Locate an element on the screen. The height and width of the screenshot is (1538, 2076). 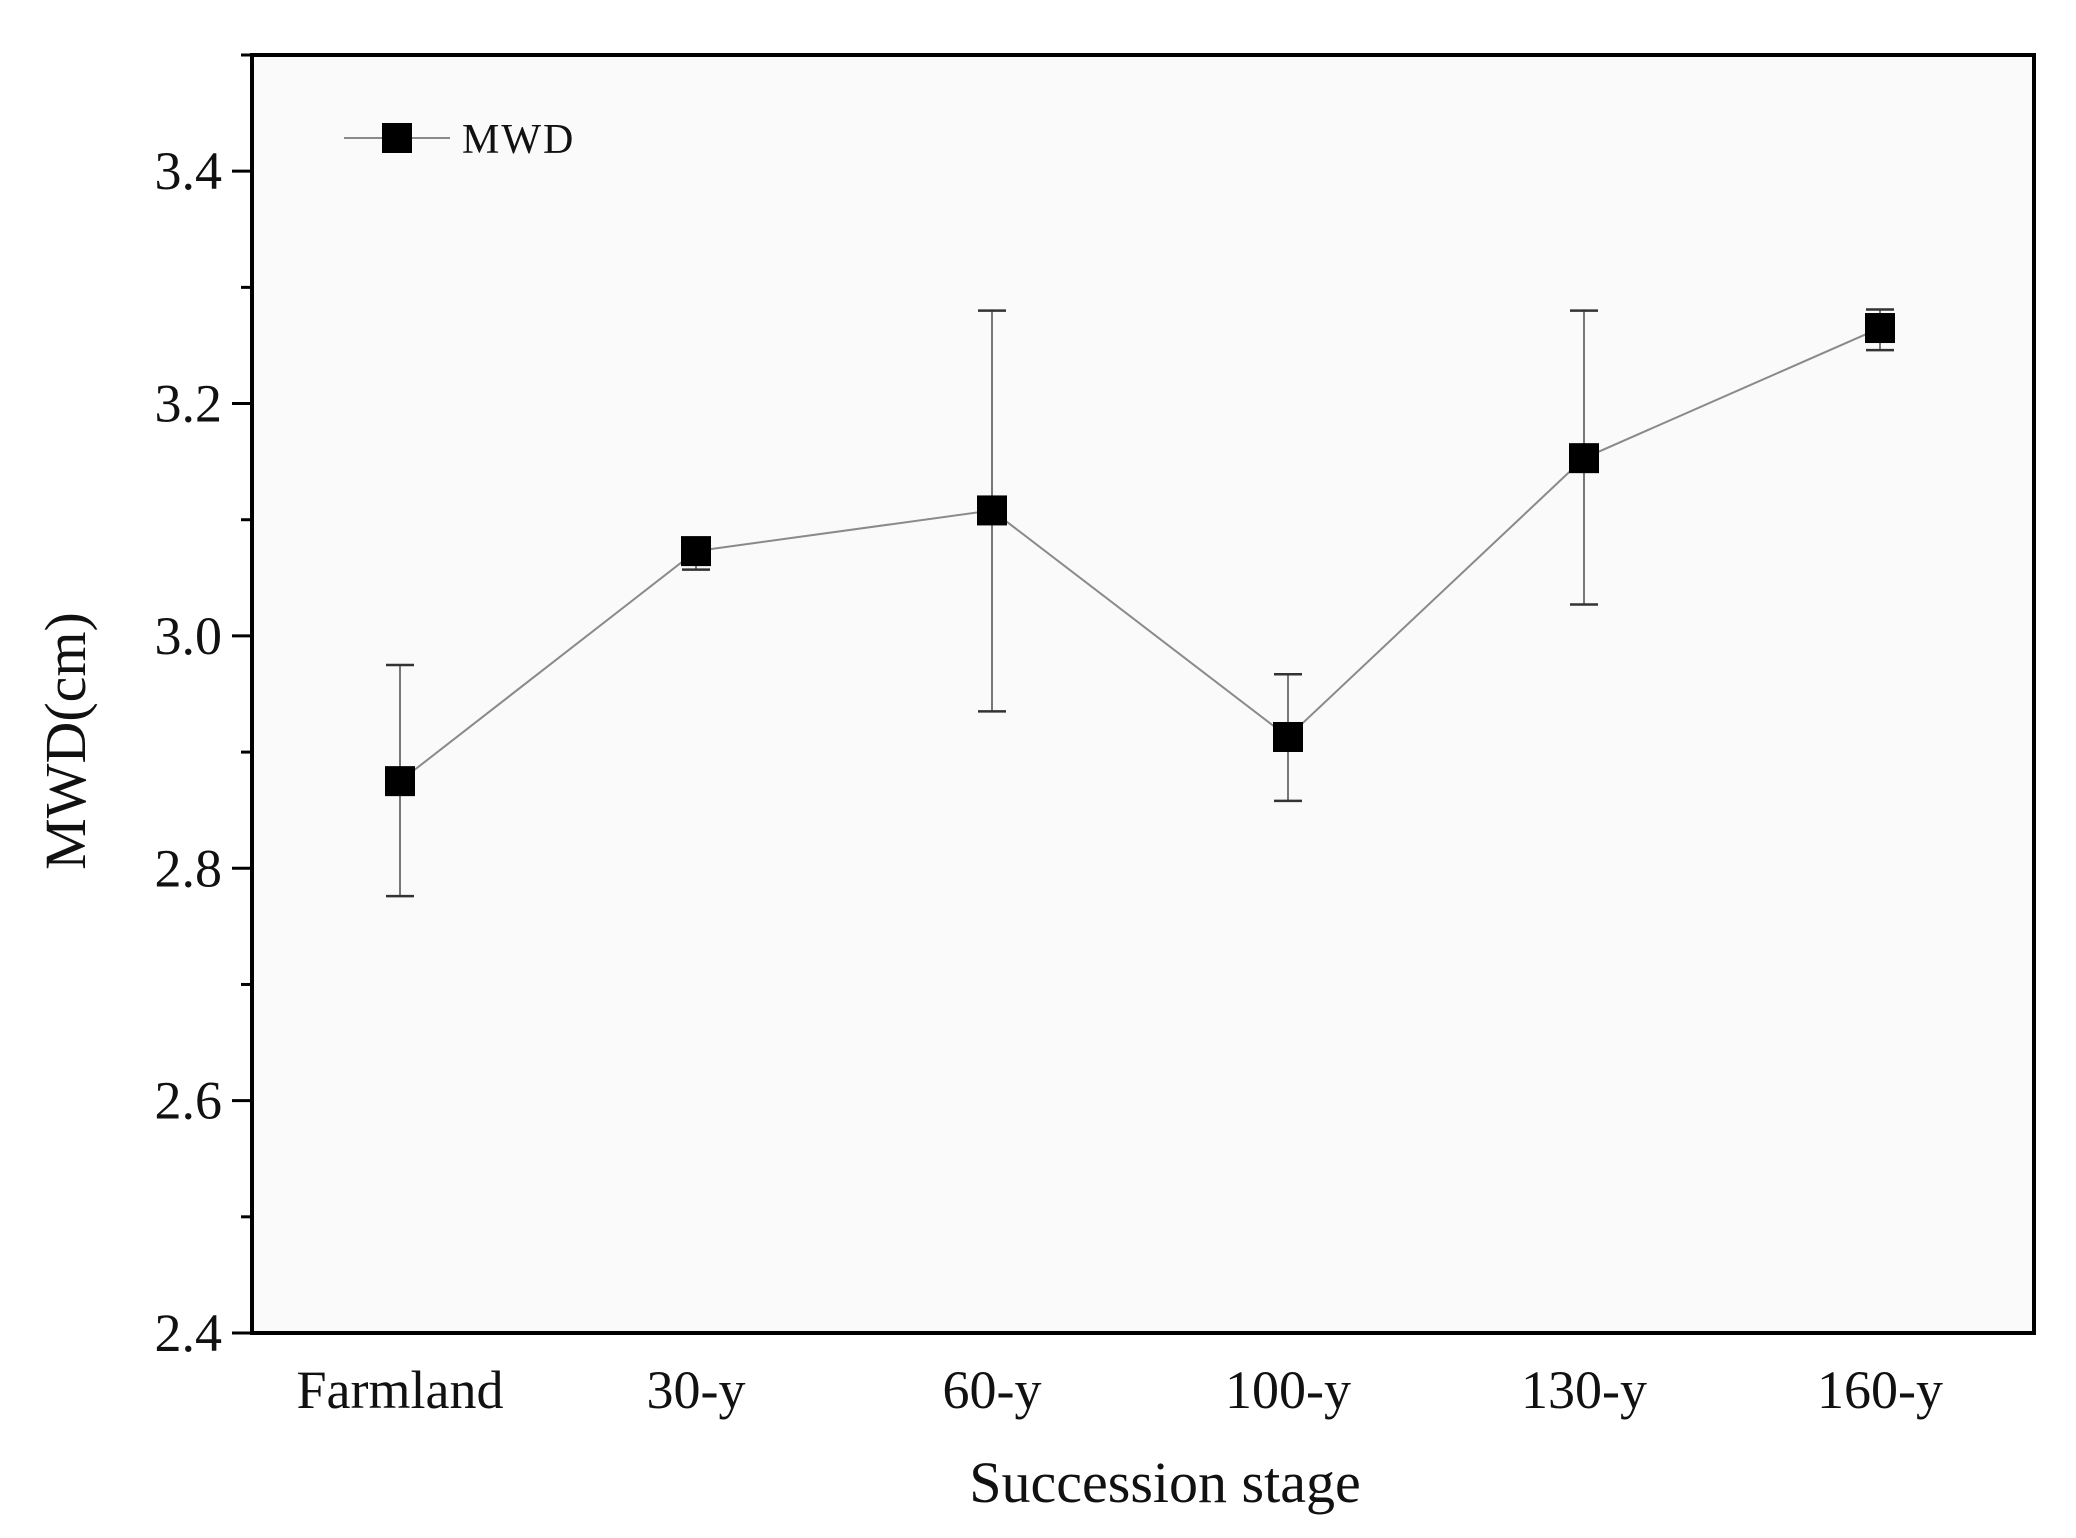
y-tick-label: 2.6 is located at coordinates (189, 1101).